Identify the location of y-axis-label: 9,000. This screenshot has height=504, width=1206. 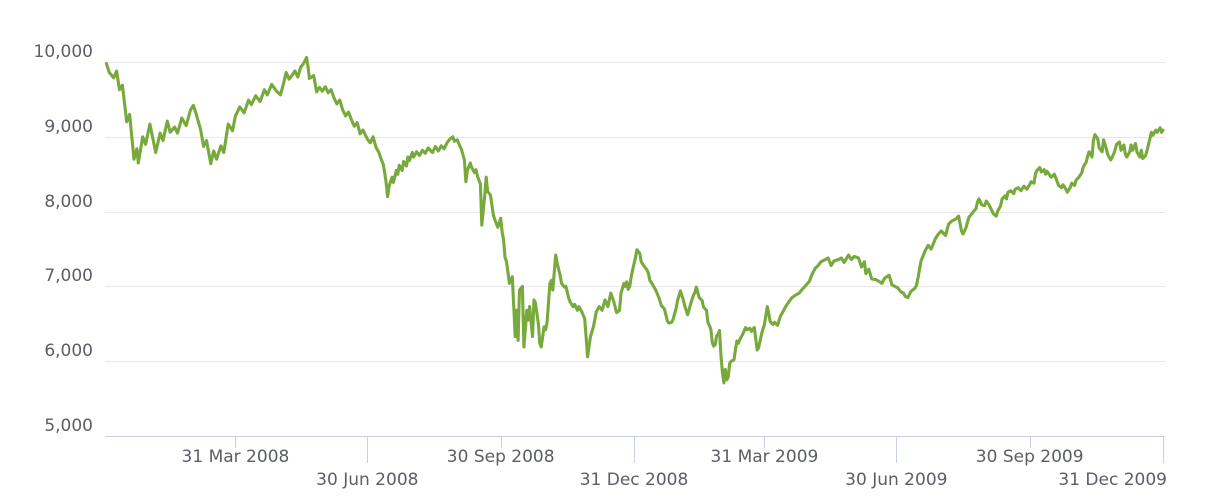
(68, 126).